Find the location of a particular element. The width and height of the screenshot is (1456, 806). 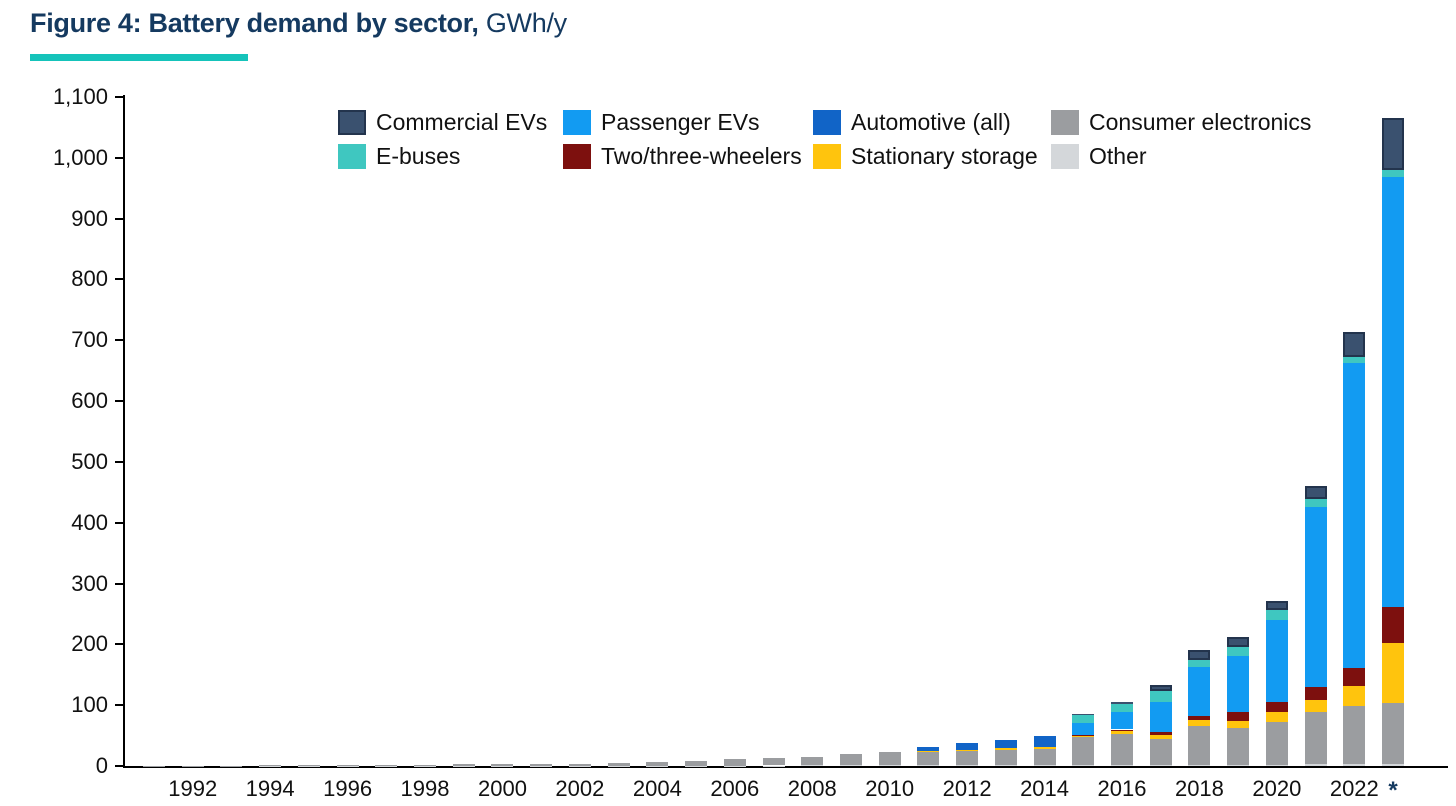

x-tick-label-2022: 2022 is located at coordinates (1354, 788).